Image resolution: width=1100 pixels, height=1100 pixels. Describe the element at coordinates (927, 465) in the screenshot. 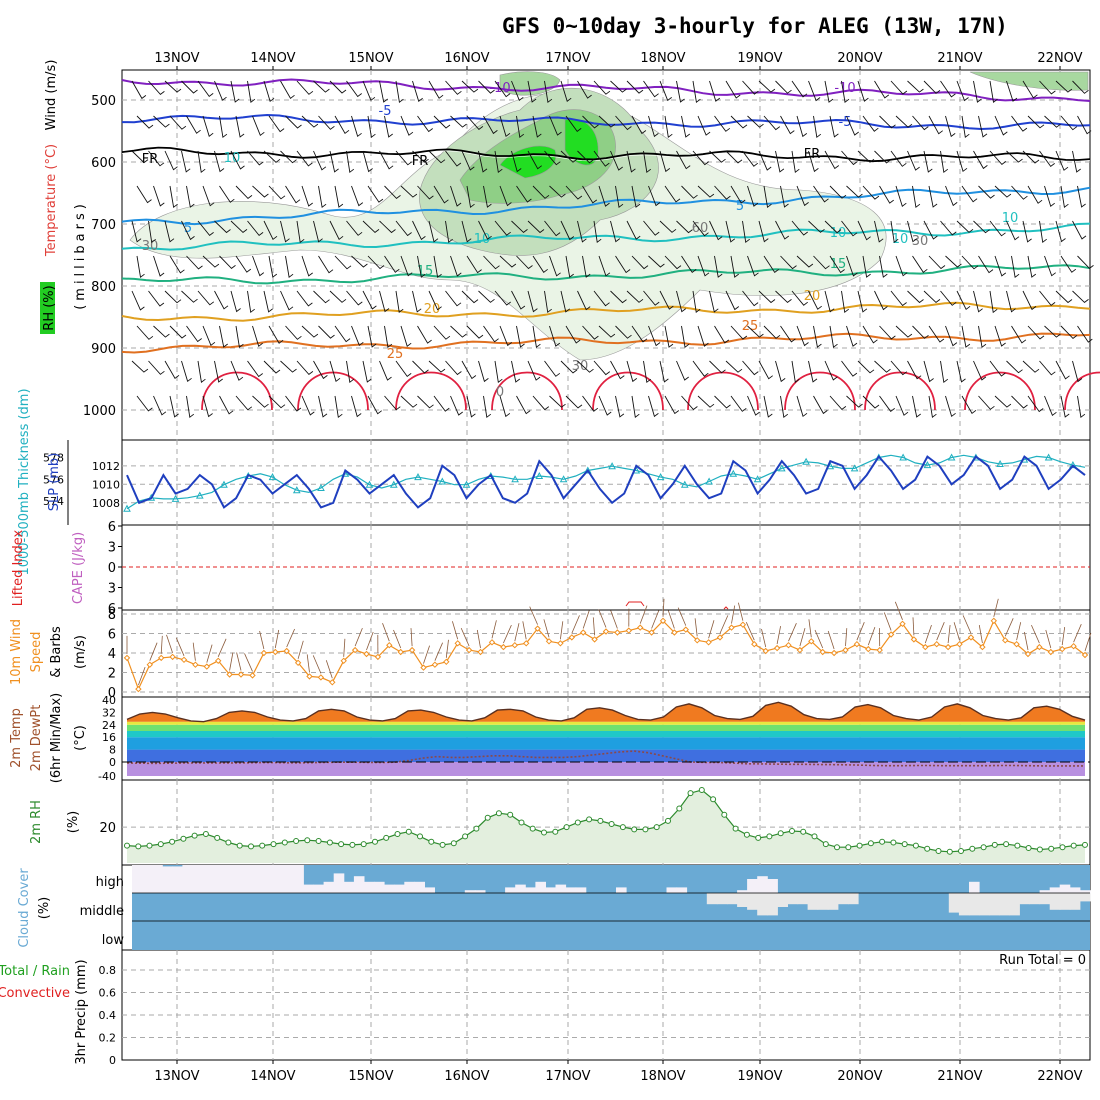

I see `thickness-point` at that location.